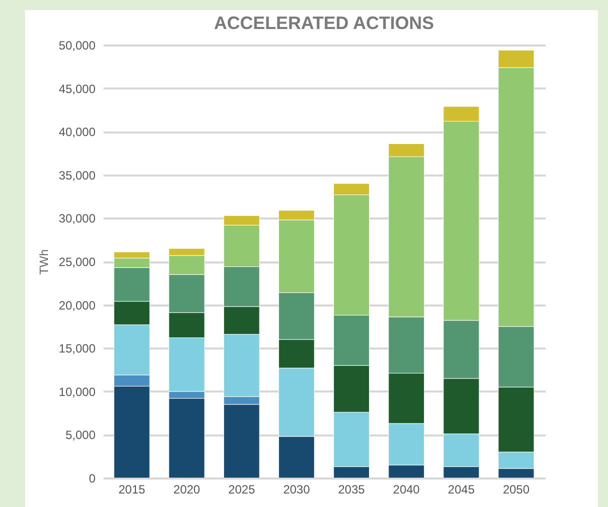  What do you see at coordinates (77, 305) in the screenshot?
I see `y-tick-label: 20,000` at bounding box center [77, 305].